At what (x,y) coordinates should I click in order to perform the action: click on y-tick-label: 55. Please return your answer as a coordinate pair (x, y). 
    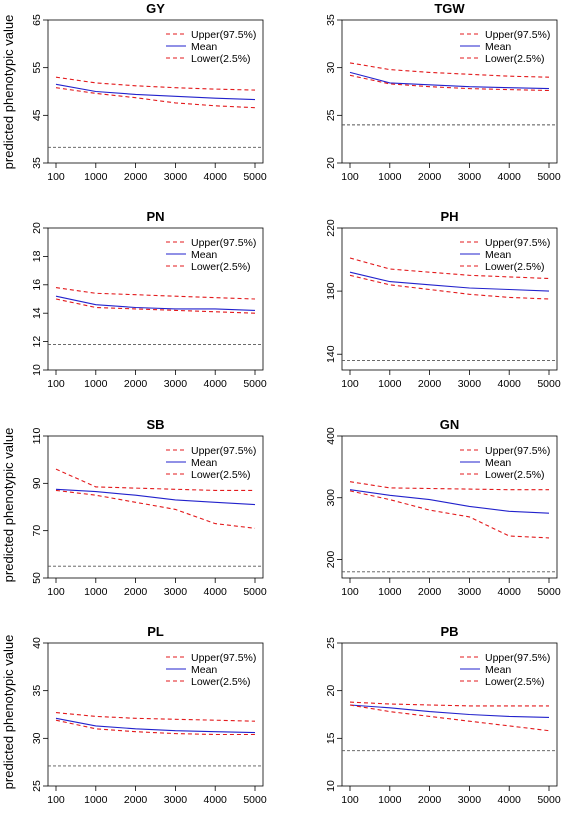
    Looking at the image, I should click on (37, 68).